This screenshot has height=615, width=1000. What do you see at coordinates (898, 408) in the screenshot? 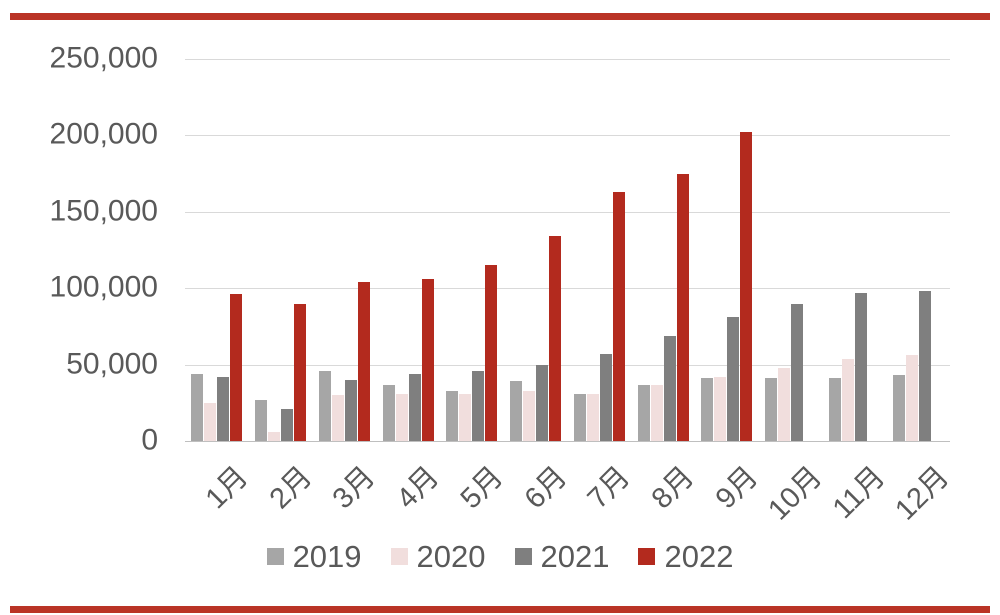
I see `bar-2019-12月` at bounding box center [898, 408].